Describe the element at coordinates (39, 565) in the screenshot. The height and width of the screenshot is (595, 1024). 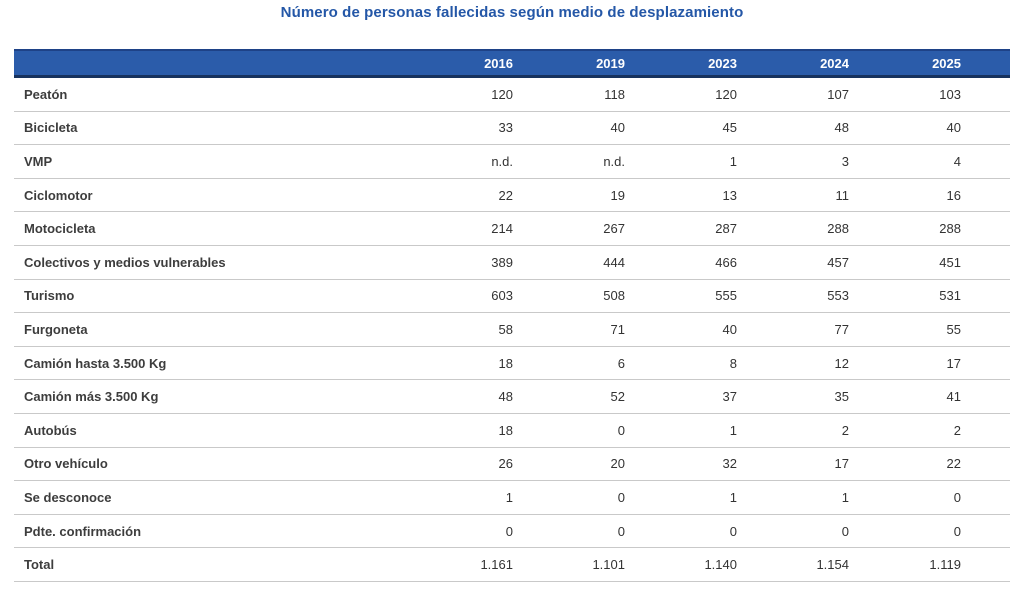
I see `row-label: Total` at that location.